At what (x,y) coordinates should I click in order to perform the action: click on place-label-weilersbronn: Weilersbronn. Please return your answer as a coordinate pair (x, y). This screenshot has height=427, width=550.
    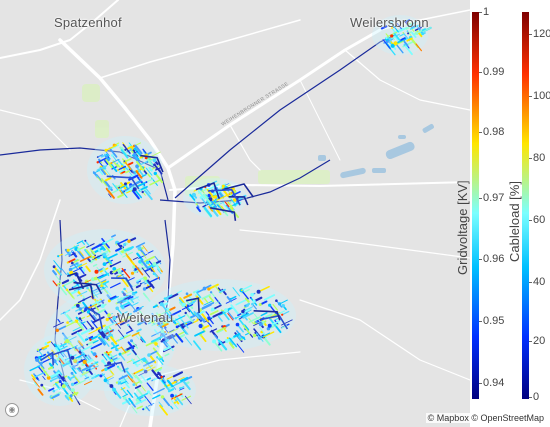
    Looking at the image, I should click on (389, 22).